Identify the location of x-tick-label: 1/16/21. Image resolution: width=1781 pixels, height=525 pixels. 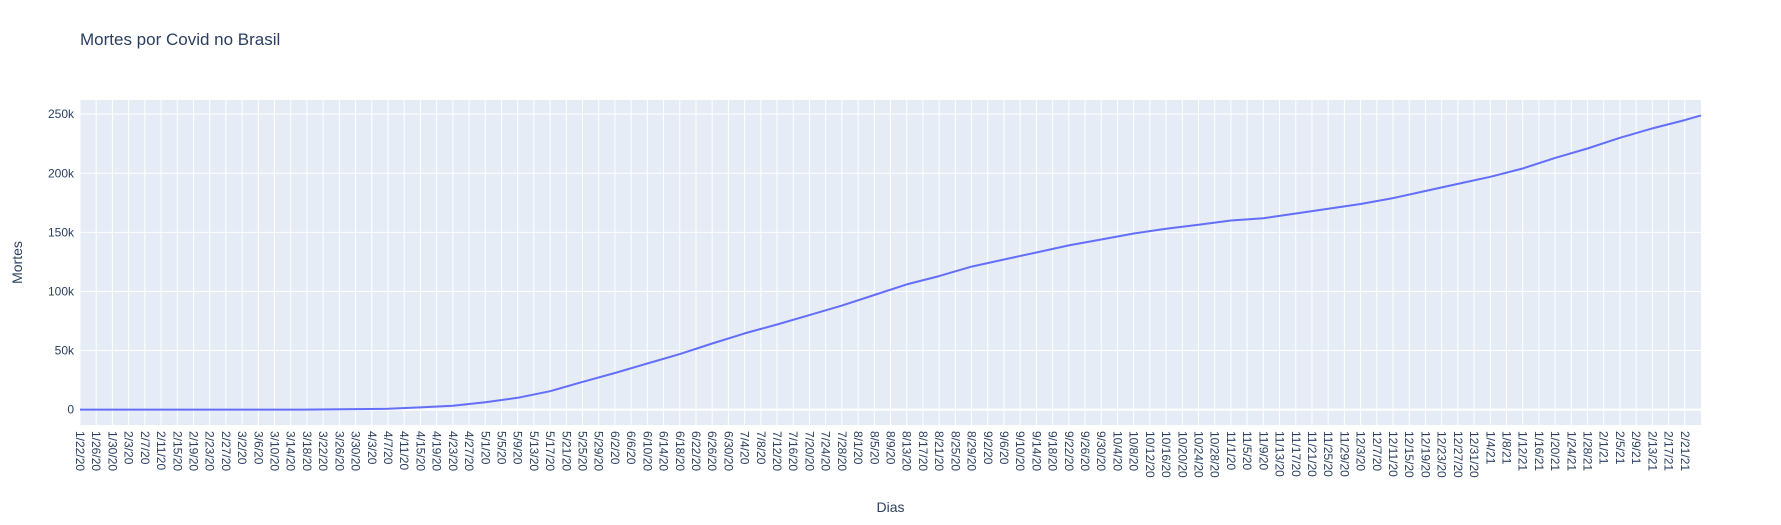
(1539, 451).